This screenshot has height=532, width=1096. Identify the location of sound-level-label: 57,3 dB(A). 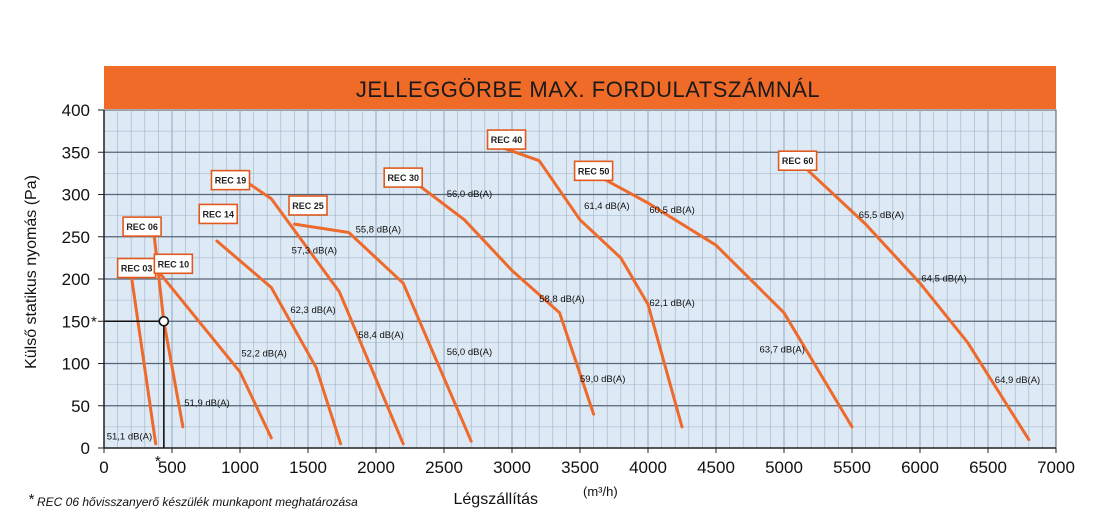
(314, 251).